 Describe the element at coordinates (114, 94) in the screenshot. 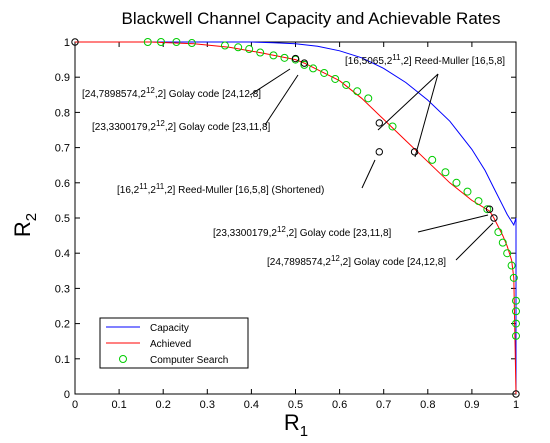

I see `annotation-text: [24,7898574,2` at that location.